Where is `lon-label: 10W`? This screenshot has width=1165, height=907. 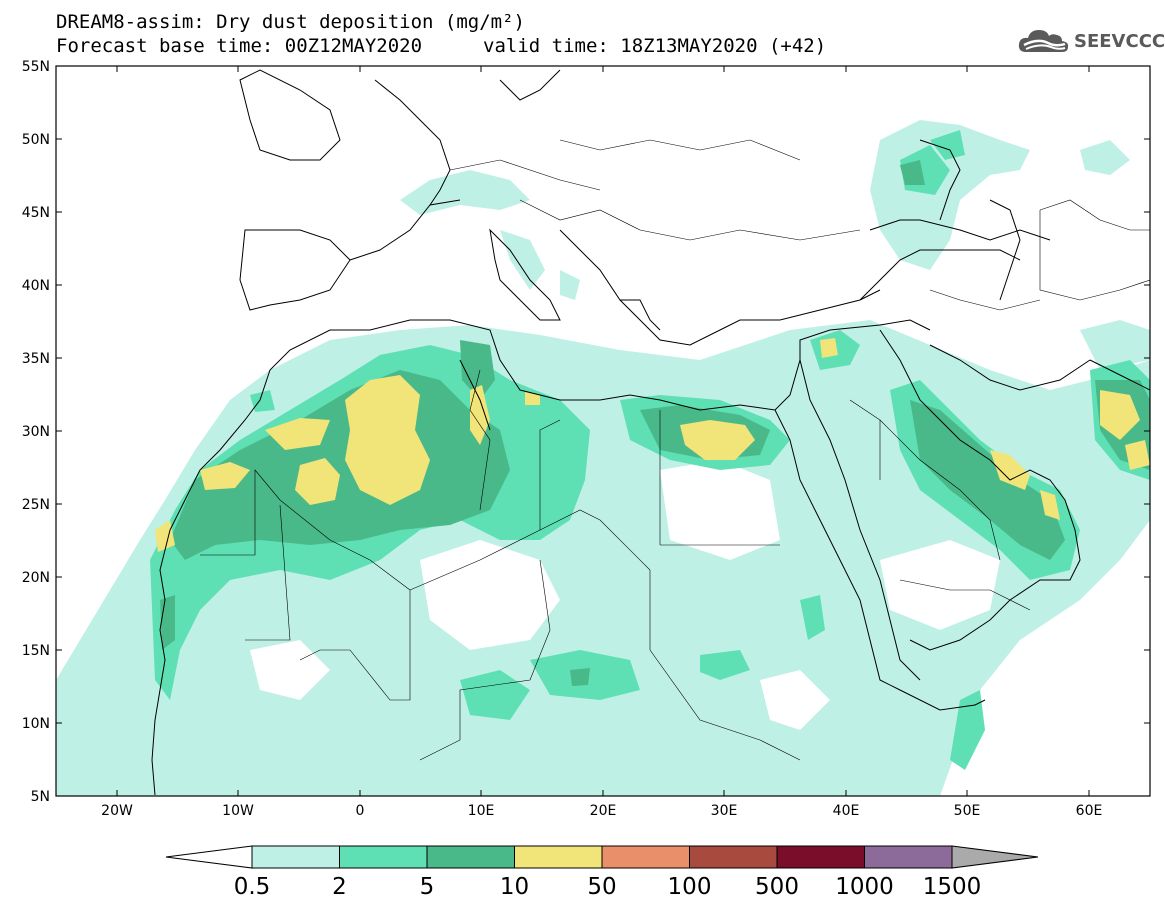
lon-label: 10W is located at coordinates (238, 811).